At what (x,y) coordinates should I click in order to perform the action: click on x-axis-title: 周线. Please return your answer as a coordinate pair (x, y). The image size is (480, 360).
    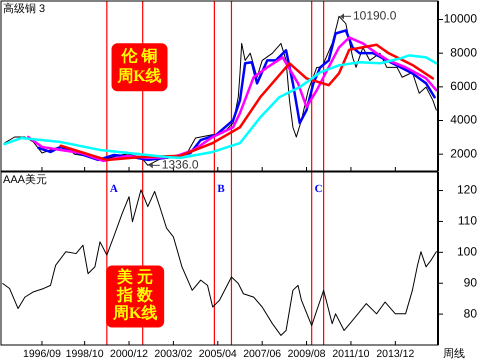
    Looking at the image, I should click on (454, 353).